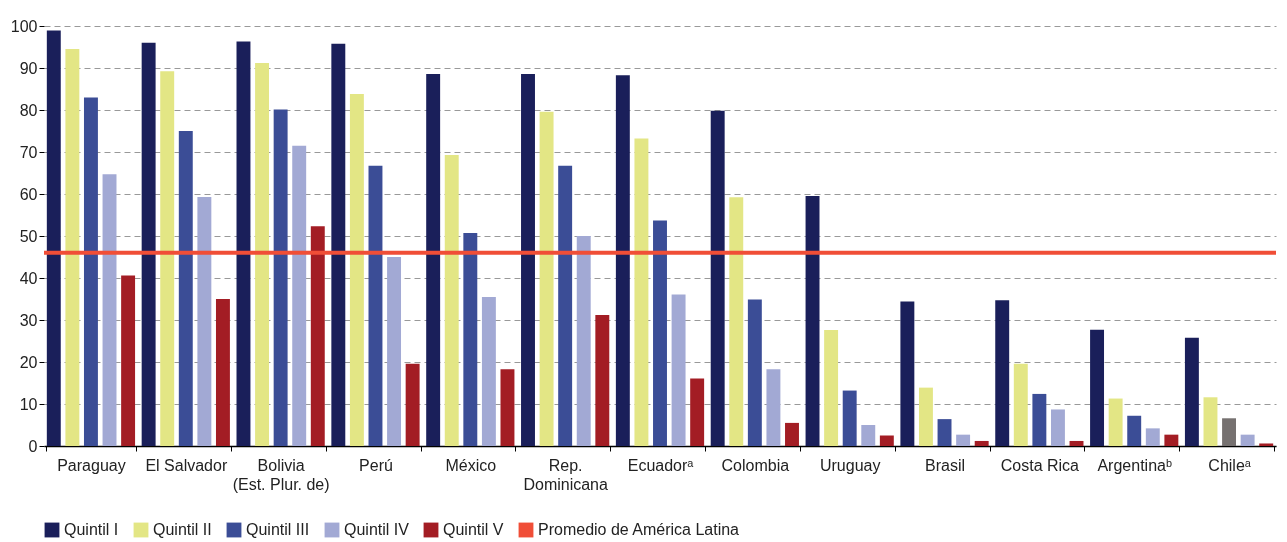 This screenshot has width=1287, height=542. Describe the element at coordinates (33, 446) in the screenshot. I see `y-tick-label: 0` at that location.